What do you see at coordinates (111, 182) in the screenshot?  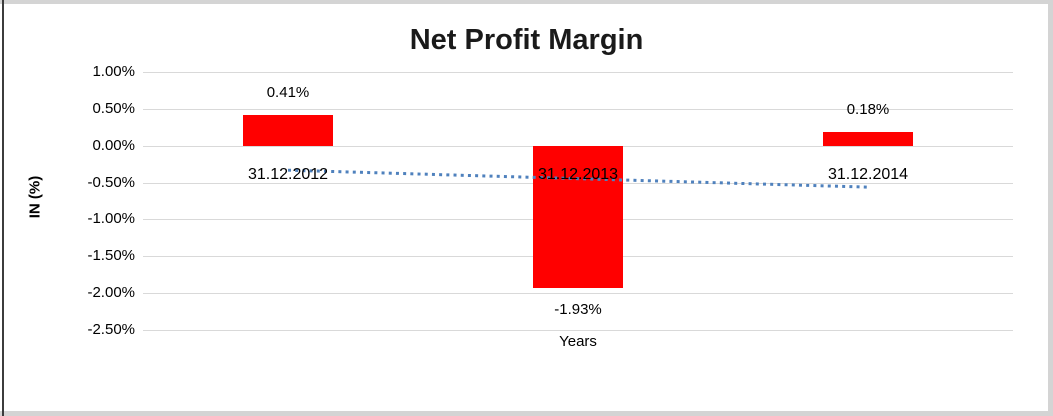 I see `y-tick-label: -0.50%` at bounding box center [111, 182].